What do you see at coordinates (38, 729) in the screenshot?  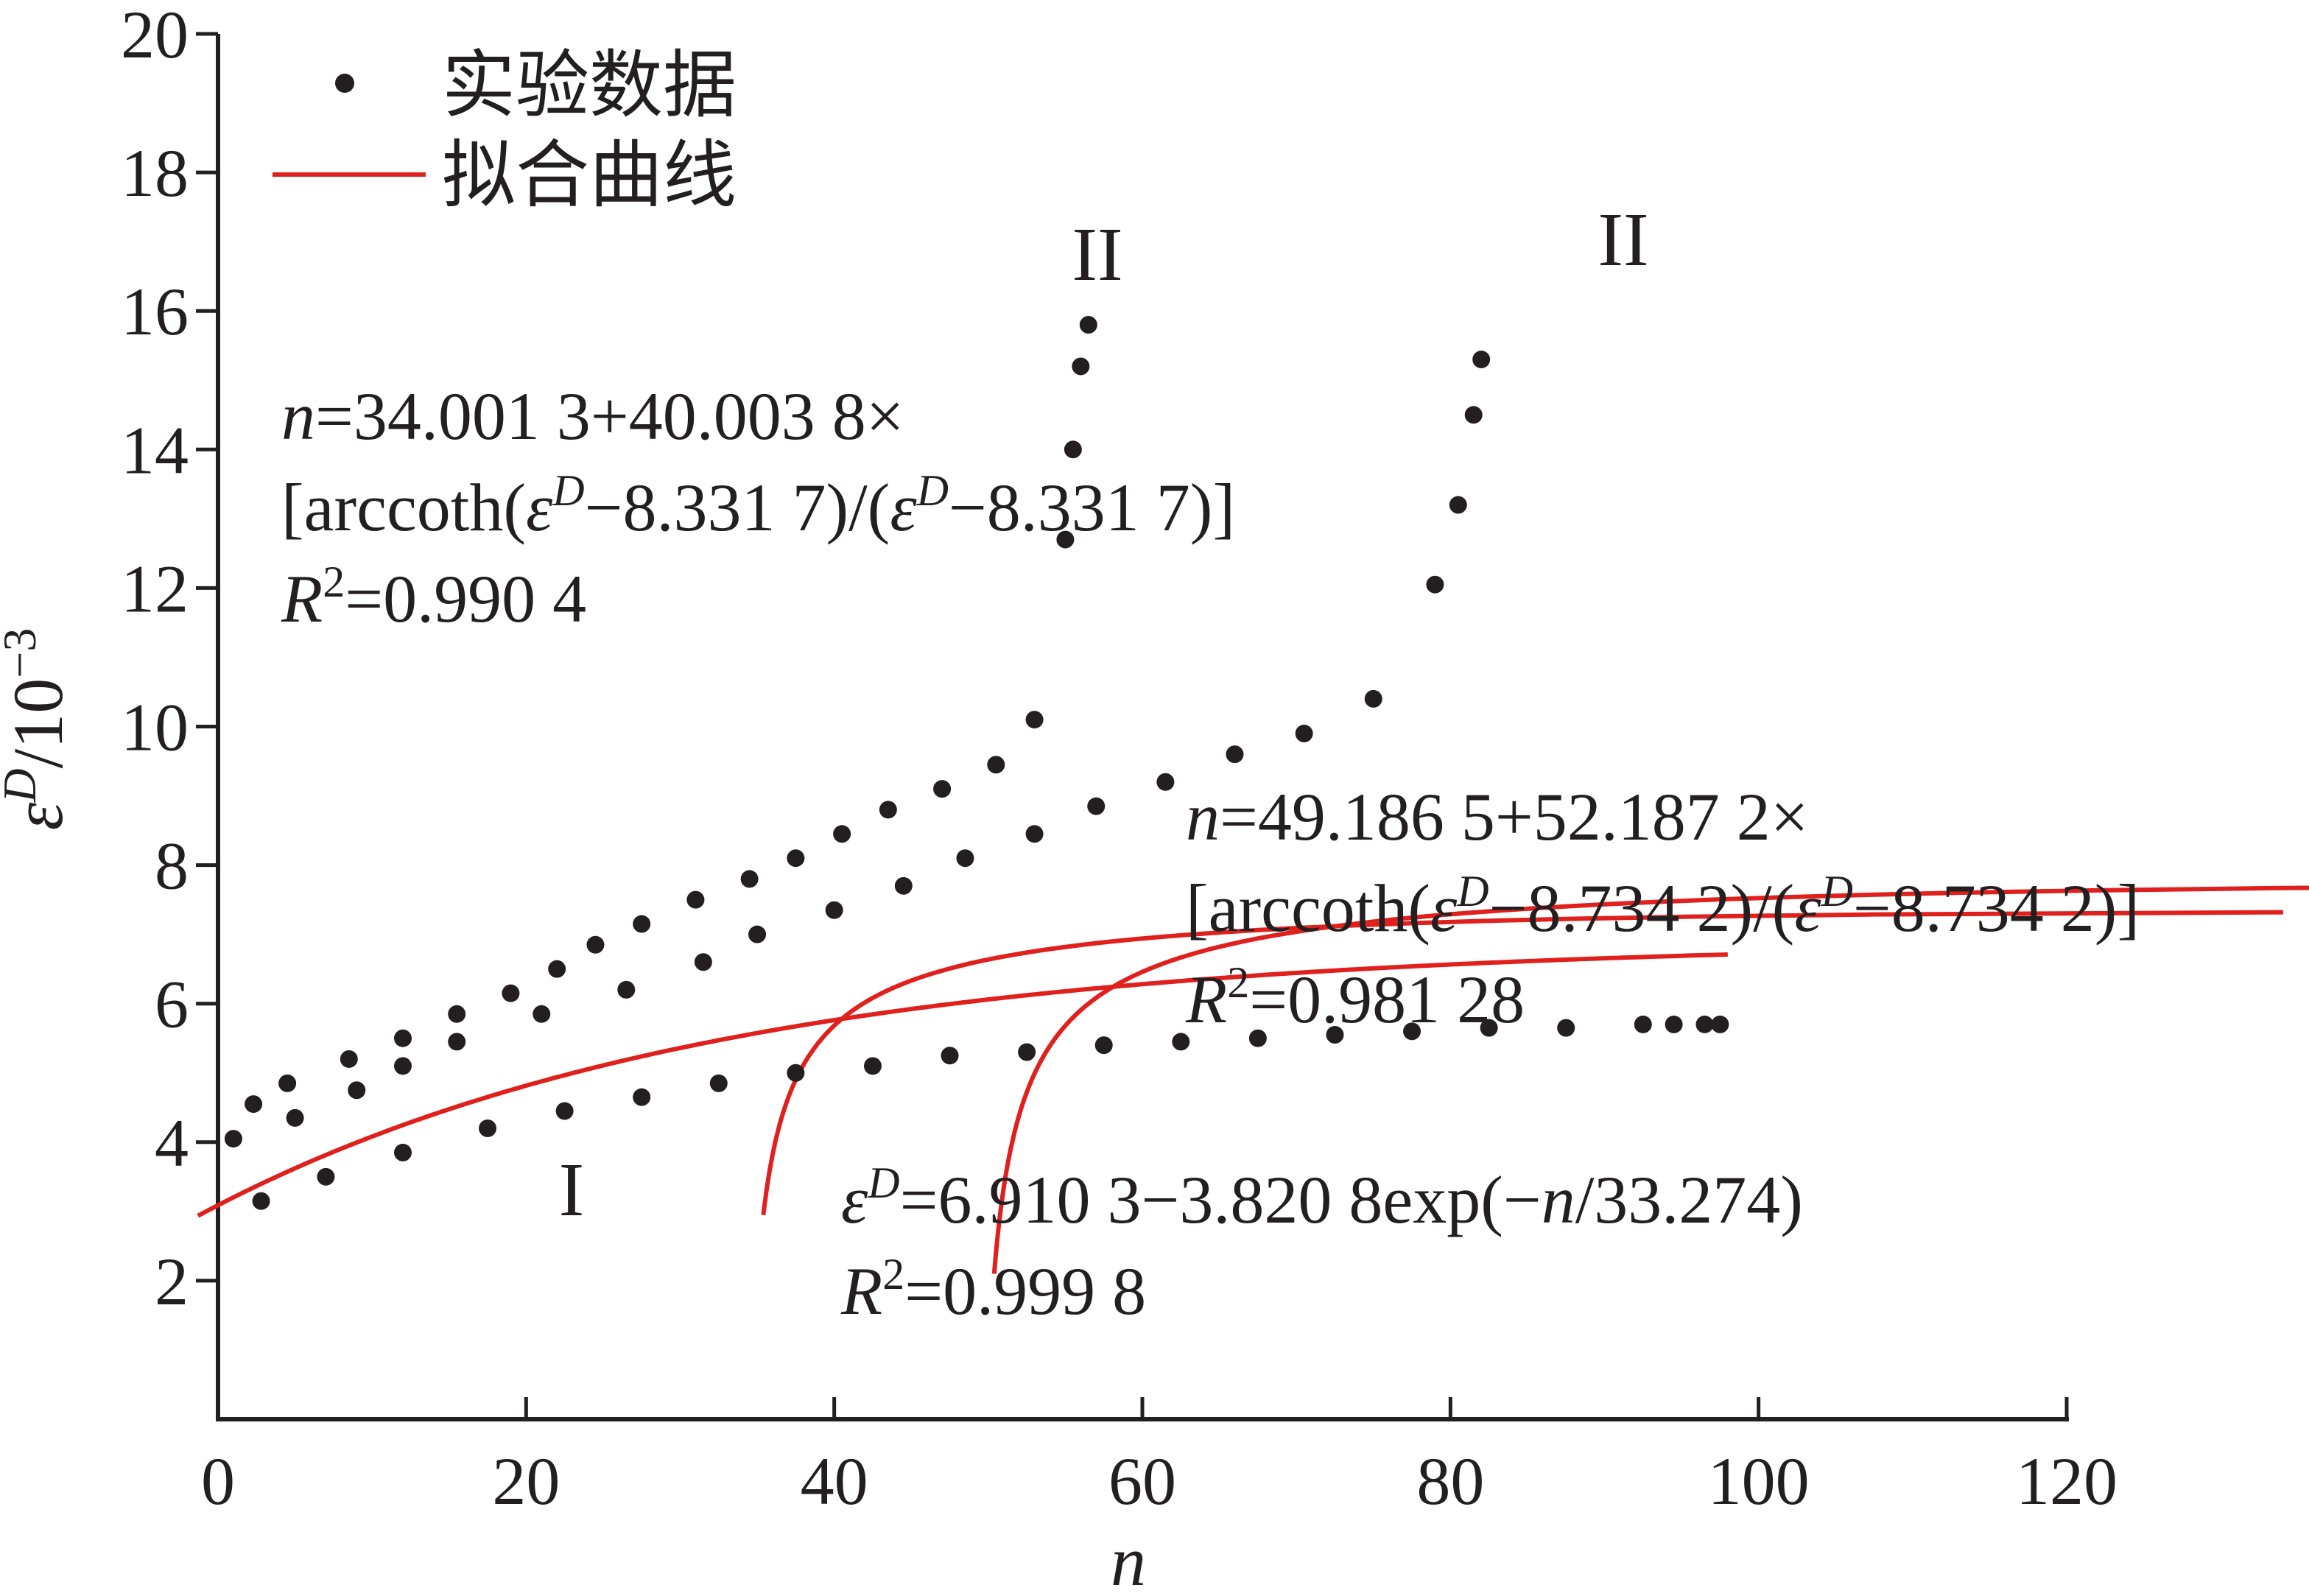 I see `y-axis-title: εD/10−3` at bounding box center [38, 729].